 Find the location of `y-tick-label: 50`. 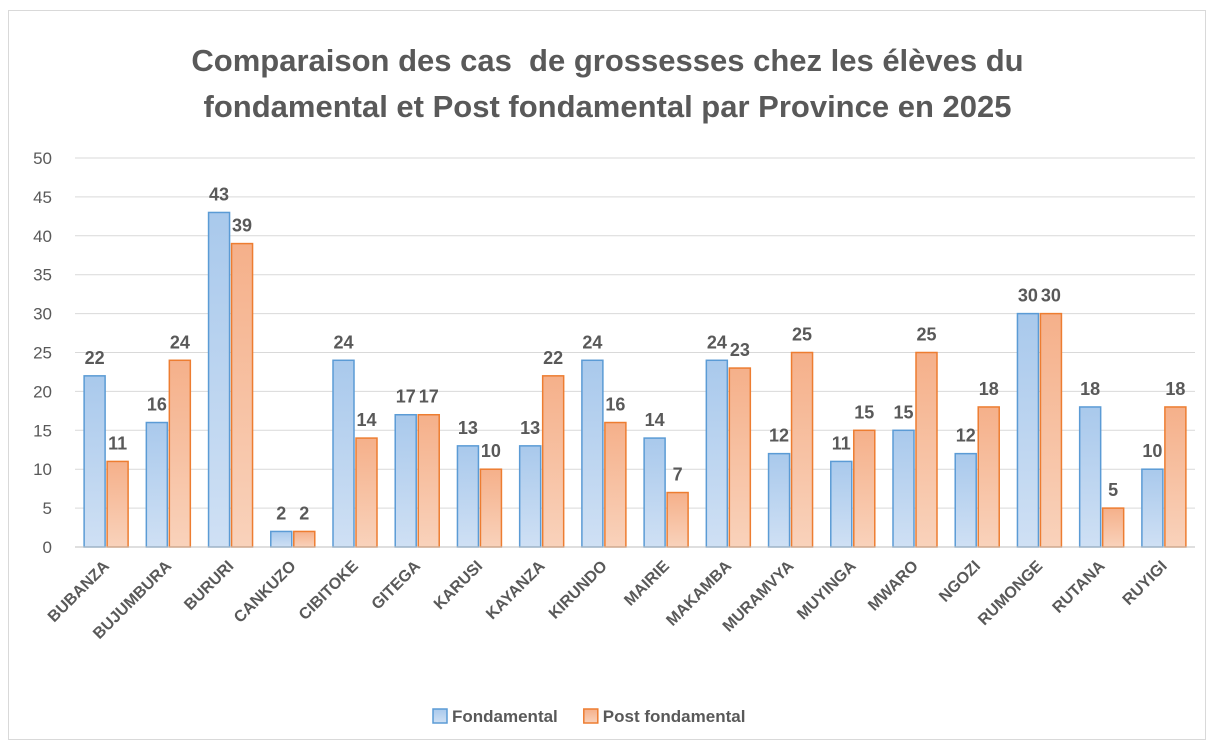

y-tick-label: 50 is located at coordinates (42, 158).